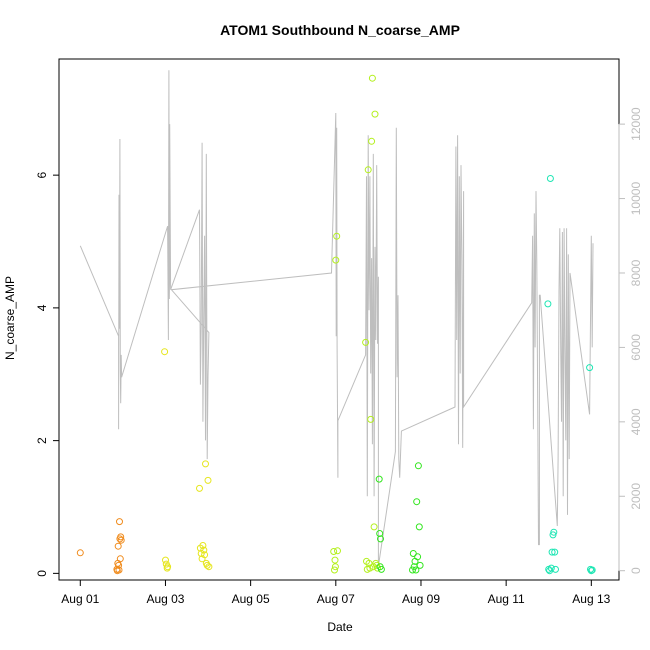  Describe the element at coordinates (10, 318) in the screenshot. I see `y-axis-label: N_coarse_AMP` at that location.